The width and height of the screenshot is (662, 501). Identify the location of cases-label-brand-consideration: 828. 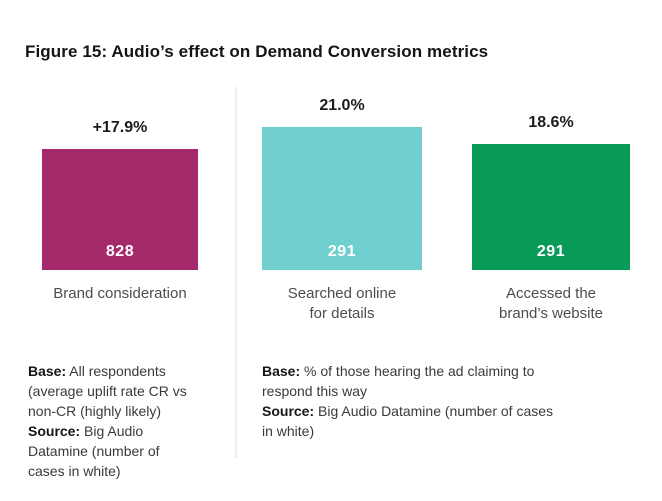
(120, 251).